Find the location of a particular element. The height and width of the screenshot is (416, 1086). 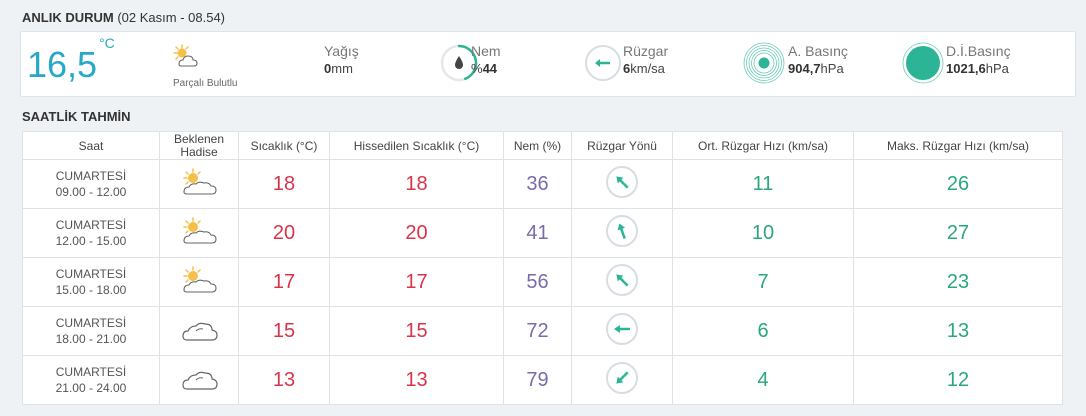

humidity-cell: 79 is located at coordinates (537, 380).